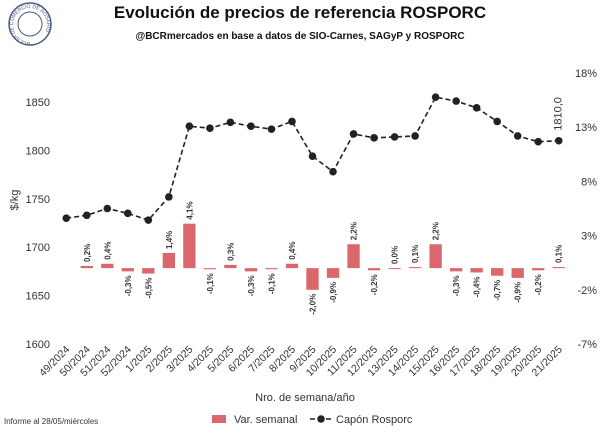  I want to click on y2-tick-label: 18%, so click(586, 74).